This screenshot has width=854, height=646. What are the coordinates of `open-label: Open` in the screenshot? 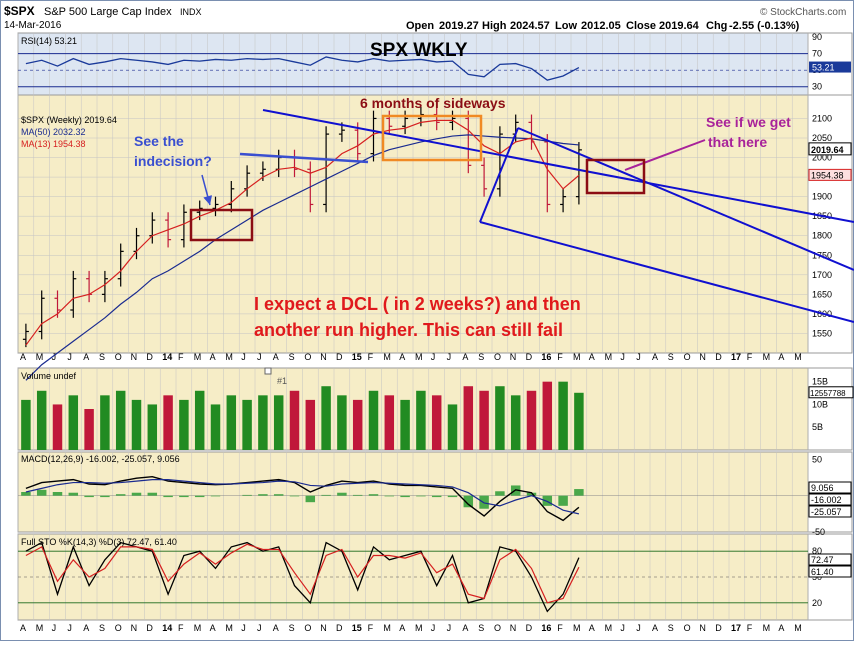 It's located at (420, 26).